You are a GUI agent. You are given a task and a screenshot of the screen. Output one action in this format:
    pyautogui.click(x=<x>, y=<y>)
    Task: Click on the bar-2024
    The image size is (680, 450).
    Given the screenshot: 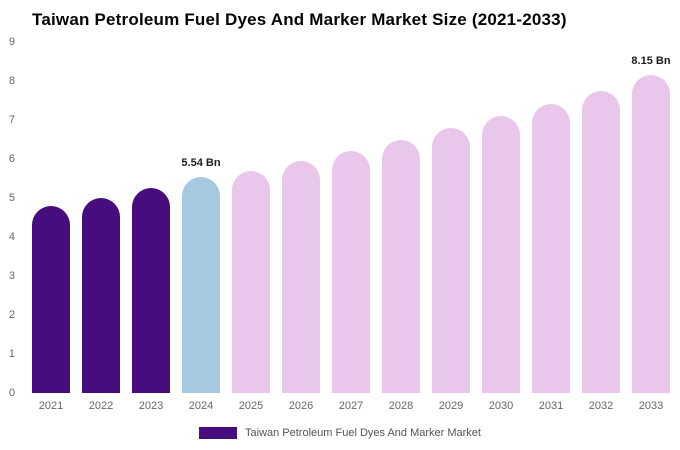 What is the action you would take?
    pyautogui.click(x=201, y=284)
    